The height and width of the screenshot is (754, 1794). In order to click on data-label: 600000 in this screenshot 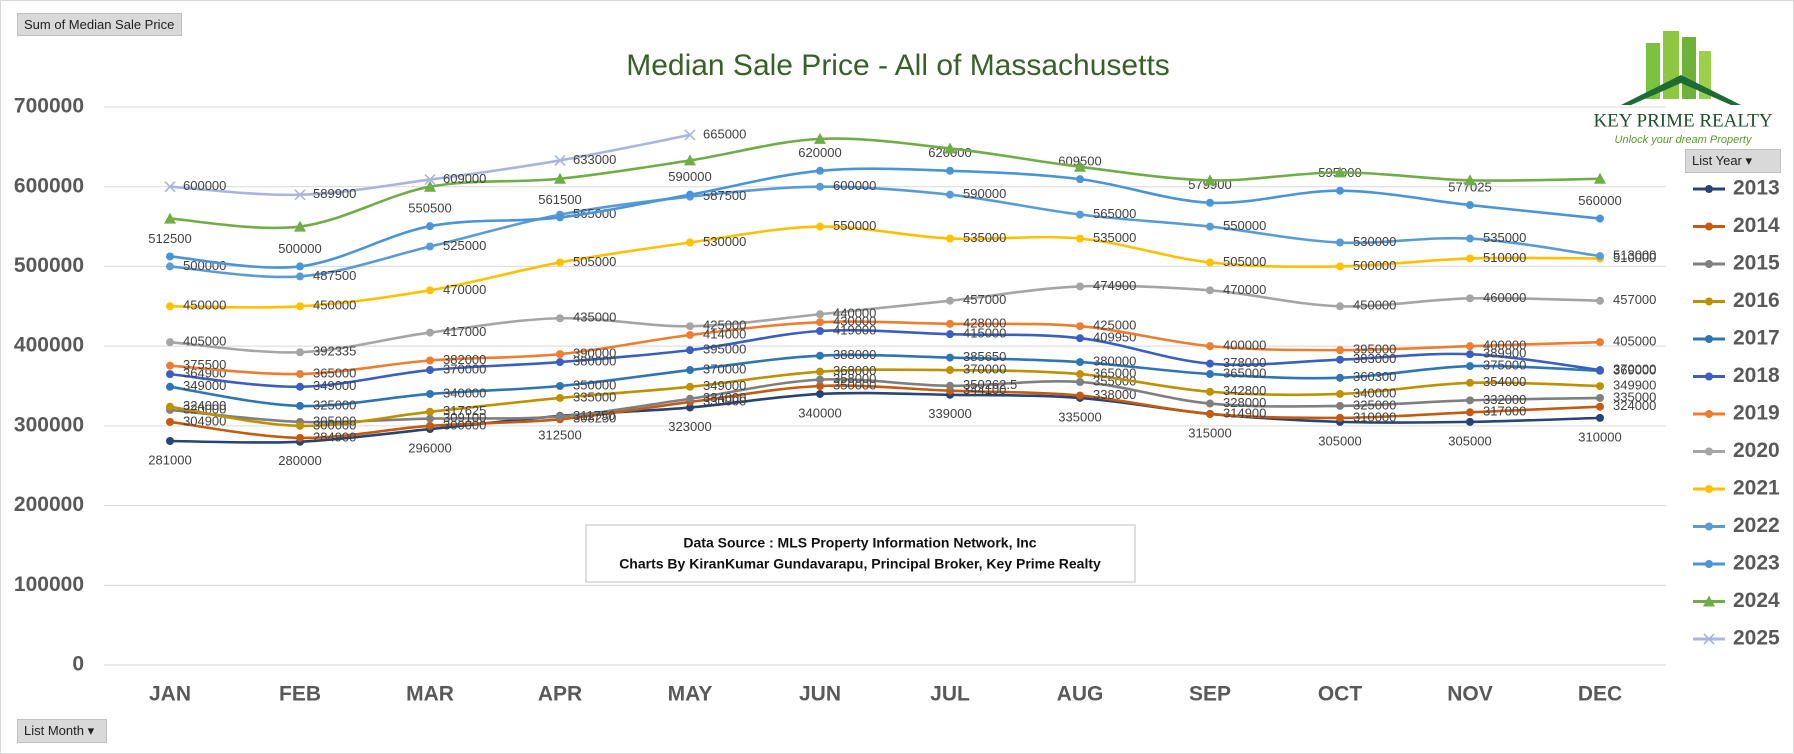, I will do `click(854, 185)`.